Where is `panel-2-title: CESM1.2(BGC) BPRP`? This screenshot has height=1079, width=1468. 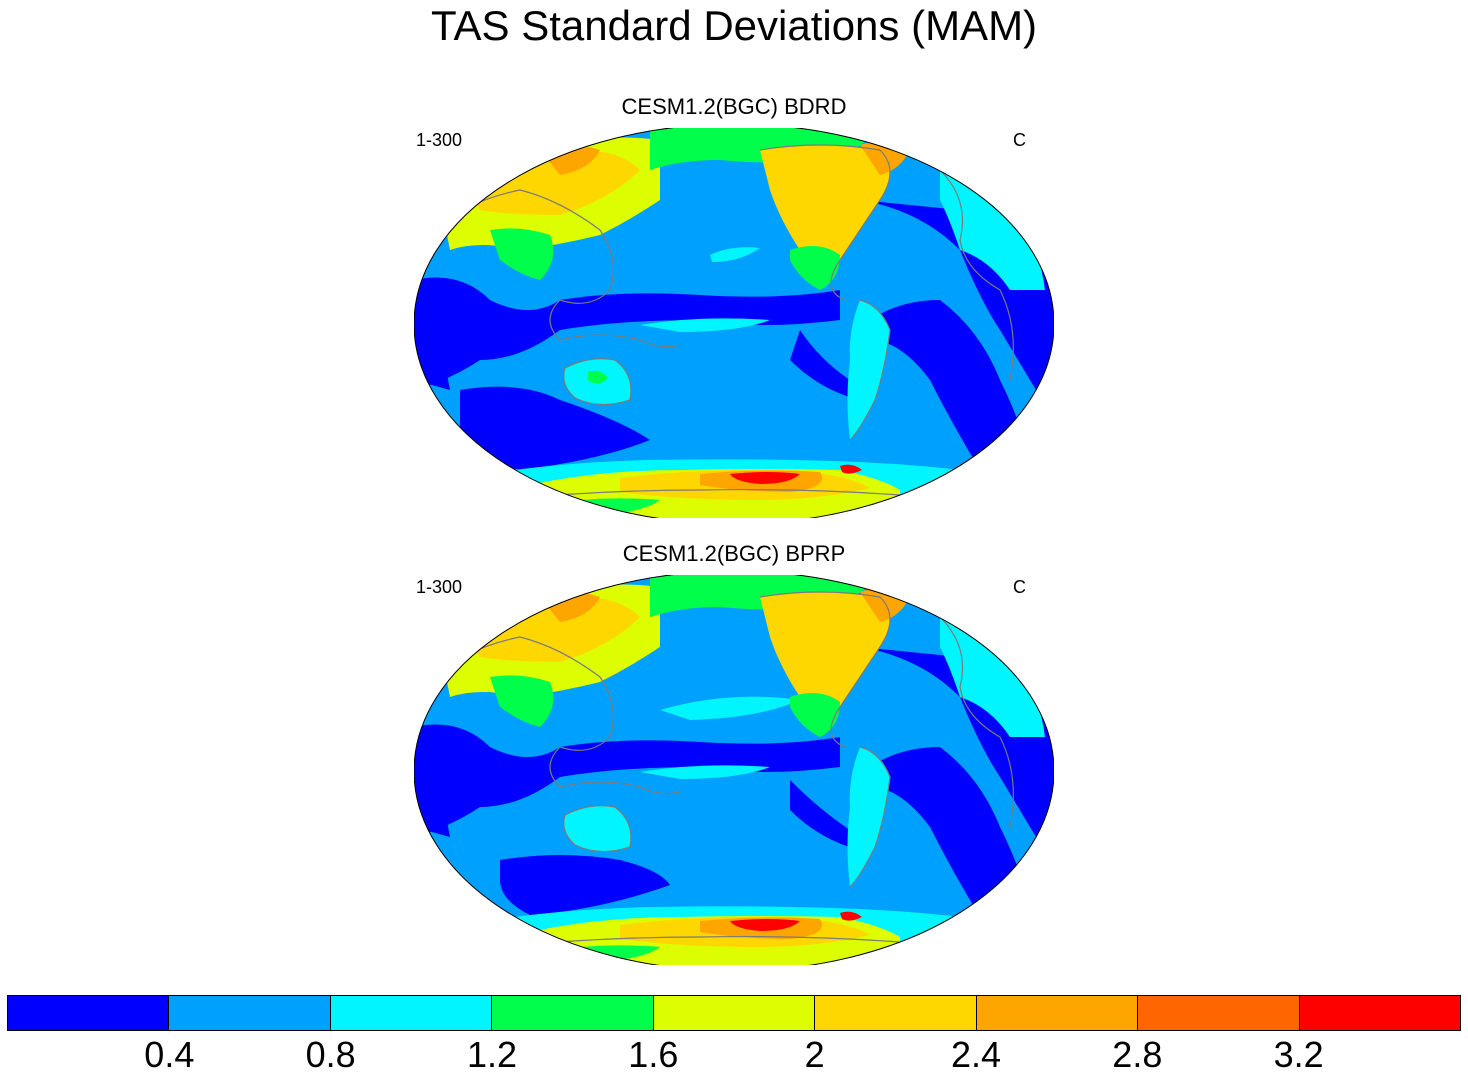 panel-2-title: CESM1.2(BGC) BPRP is located at coordinates (734, 553).